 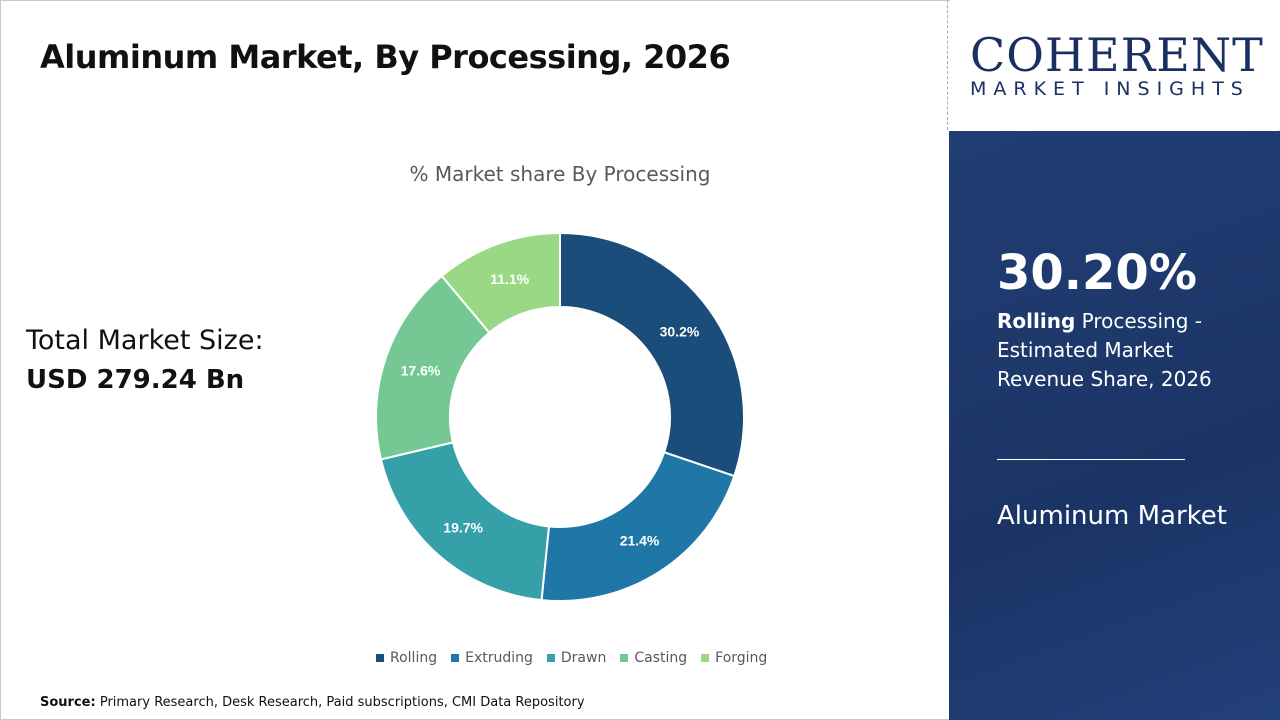 What do you see at coordinates (1117, 55) in the screenshot?
I see `logo-wordmark: COHERENT` at bounding box center [1117, 55].